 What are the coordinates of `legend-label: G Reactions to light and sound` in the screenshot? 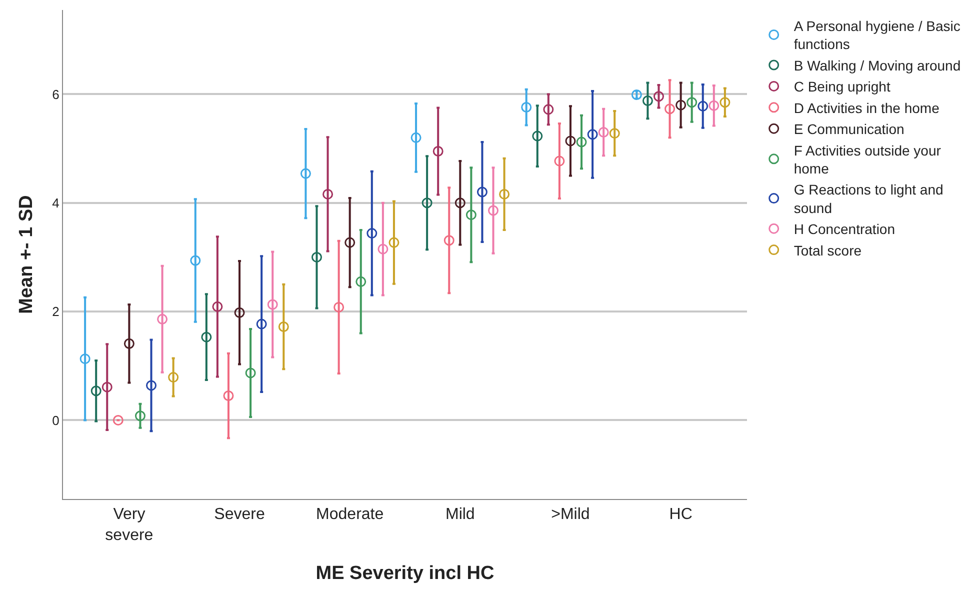 It's located at (869, 199).